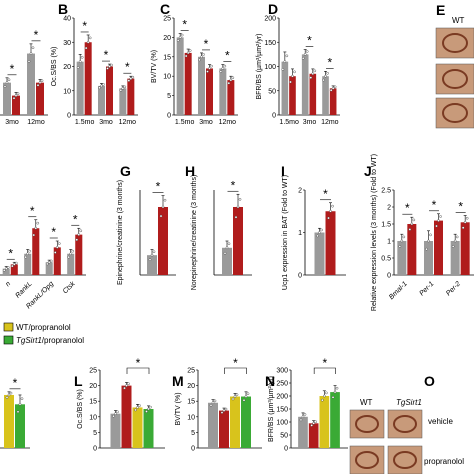 The image size is (474, 474). I want to click on y-tick-label: 15, so click(167, 57).